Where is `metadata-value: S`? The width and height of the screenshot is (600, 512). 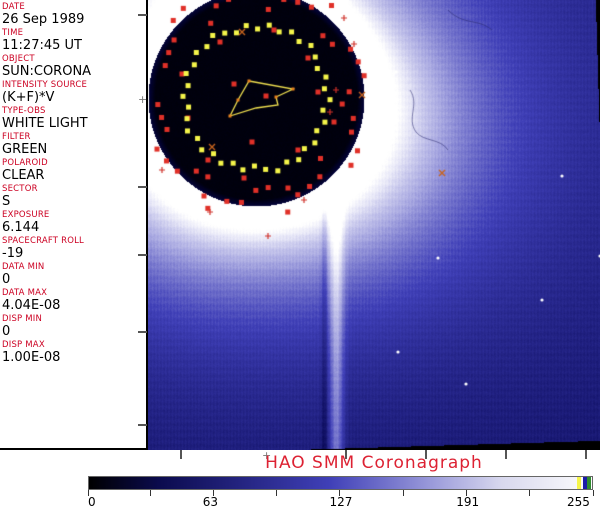 metadata-value: S is located at coordinates (6, 201).